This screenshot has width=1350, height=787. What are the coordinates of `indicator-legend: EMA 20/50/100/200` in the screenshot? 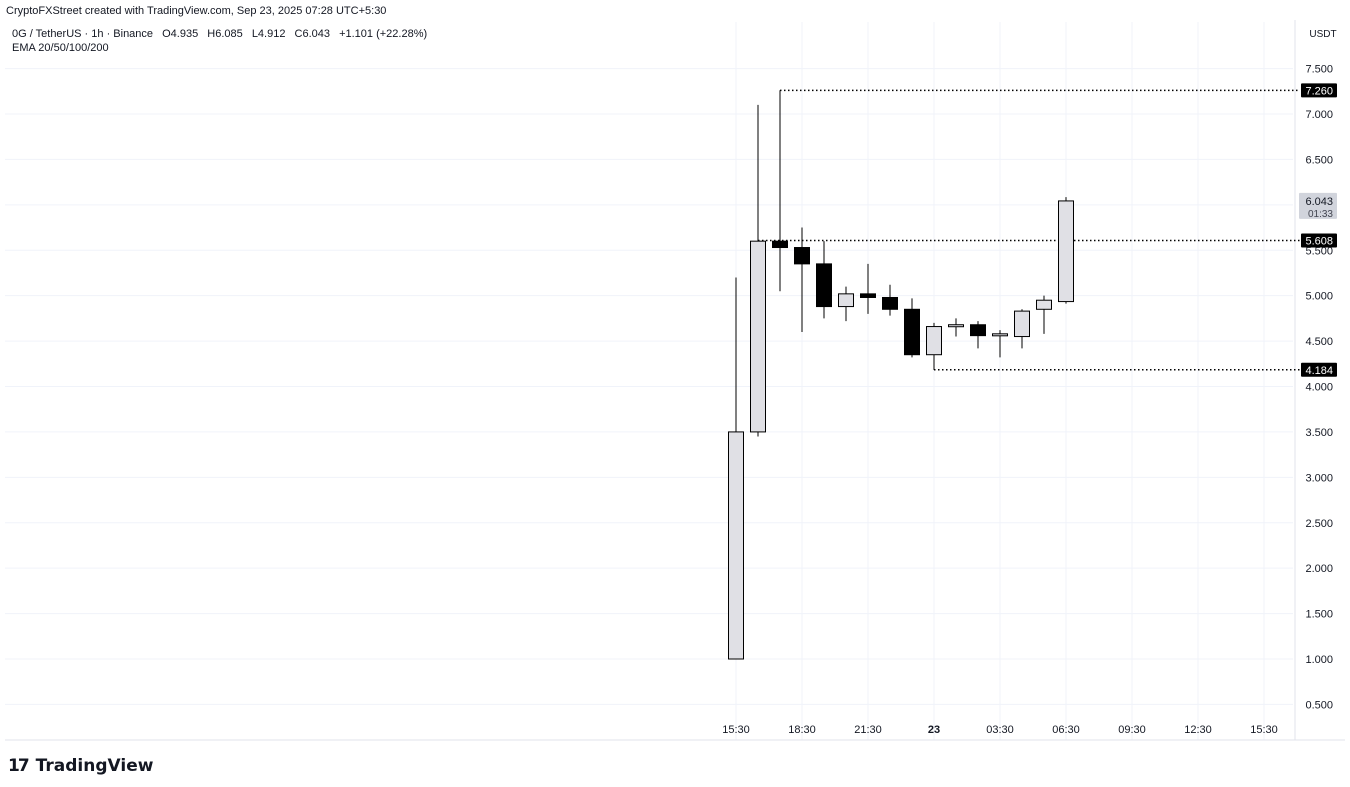 It's located at (60, 48).